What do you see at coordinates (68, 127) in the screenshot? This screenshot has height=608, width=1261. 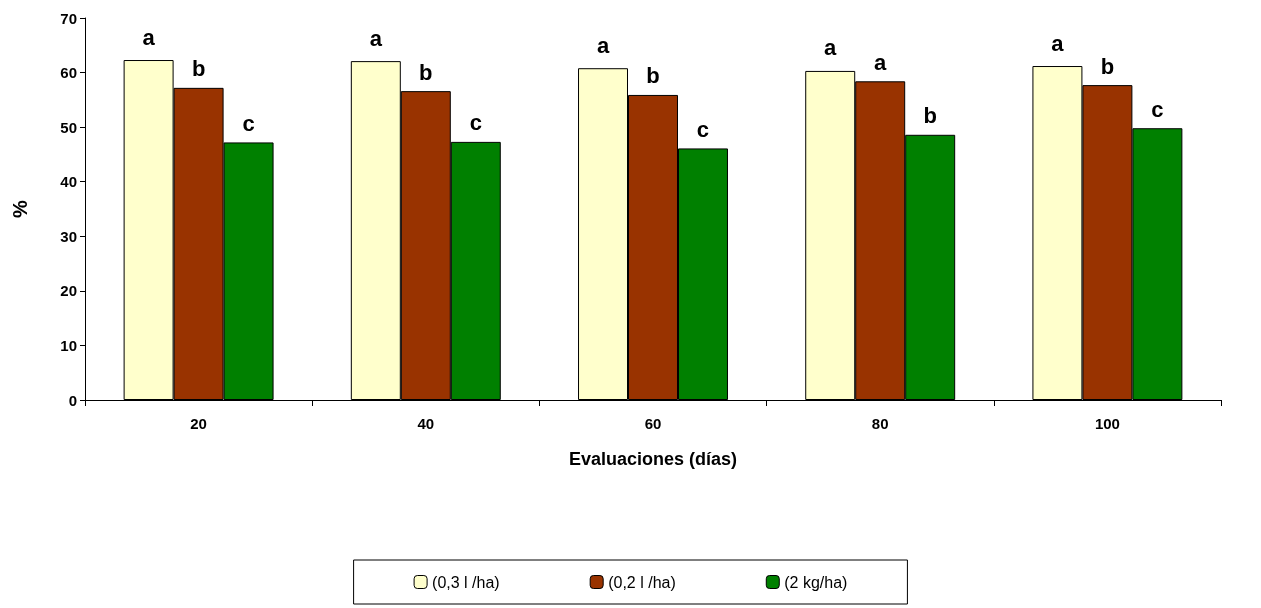 I see `y-tick-label: 50` at bounding box center [68, 127].